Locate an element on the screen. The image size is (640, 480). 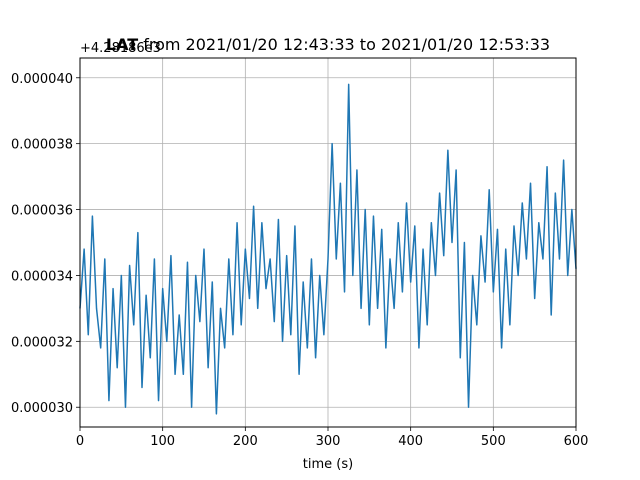
y-tick-label: 0.000038 is located at coordinates (42, 145).